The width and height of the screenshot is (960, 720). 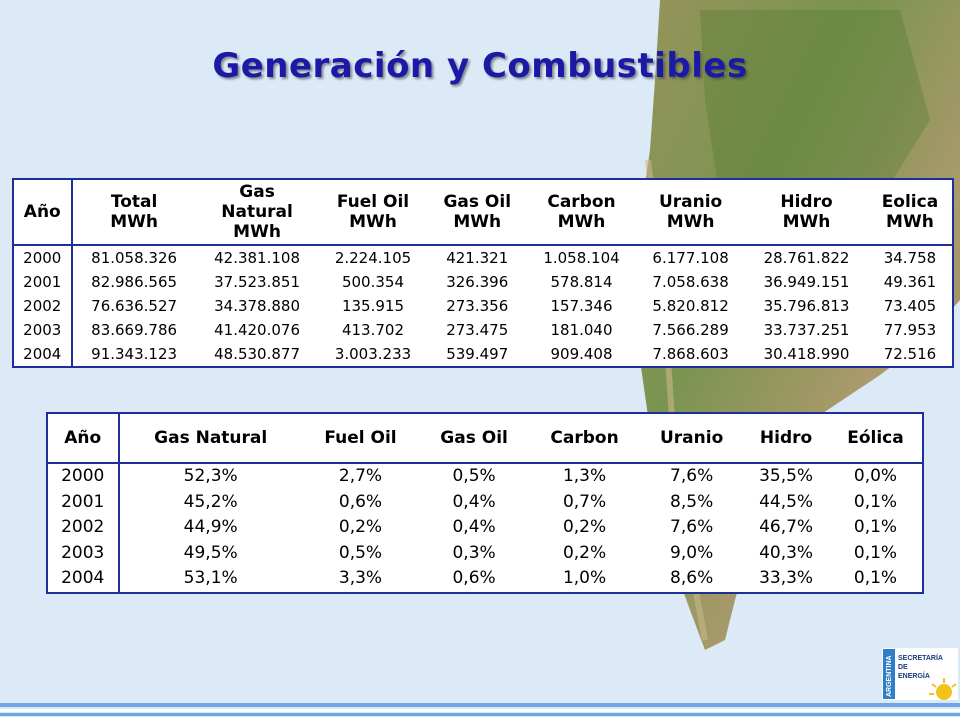 I want to click on header-uranio: Uranio, so click(x=692, y=438).